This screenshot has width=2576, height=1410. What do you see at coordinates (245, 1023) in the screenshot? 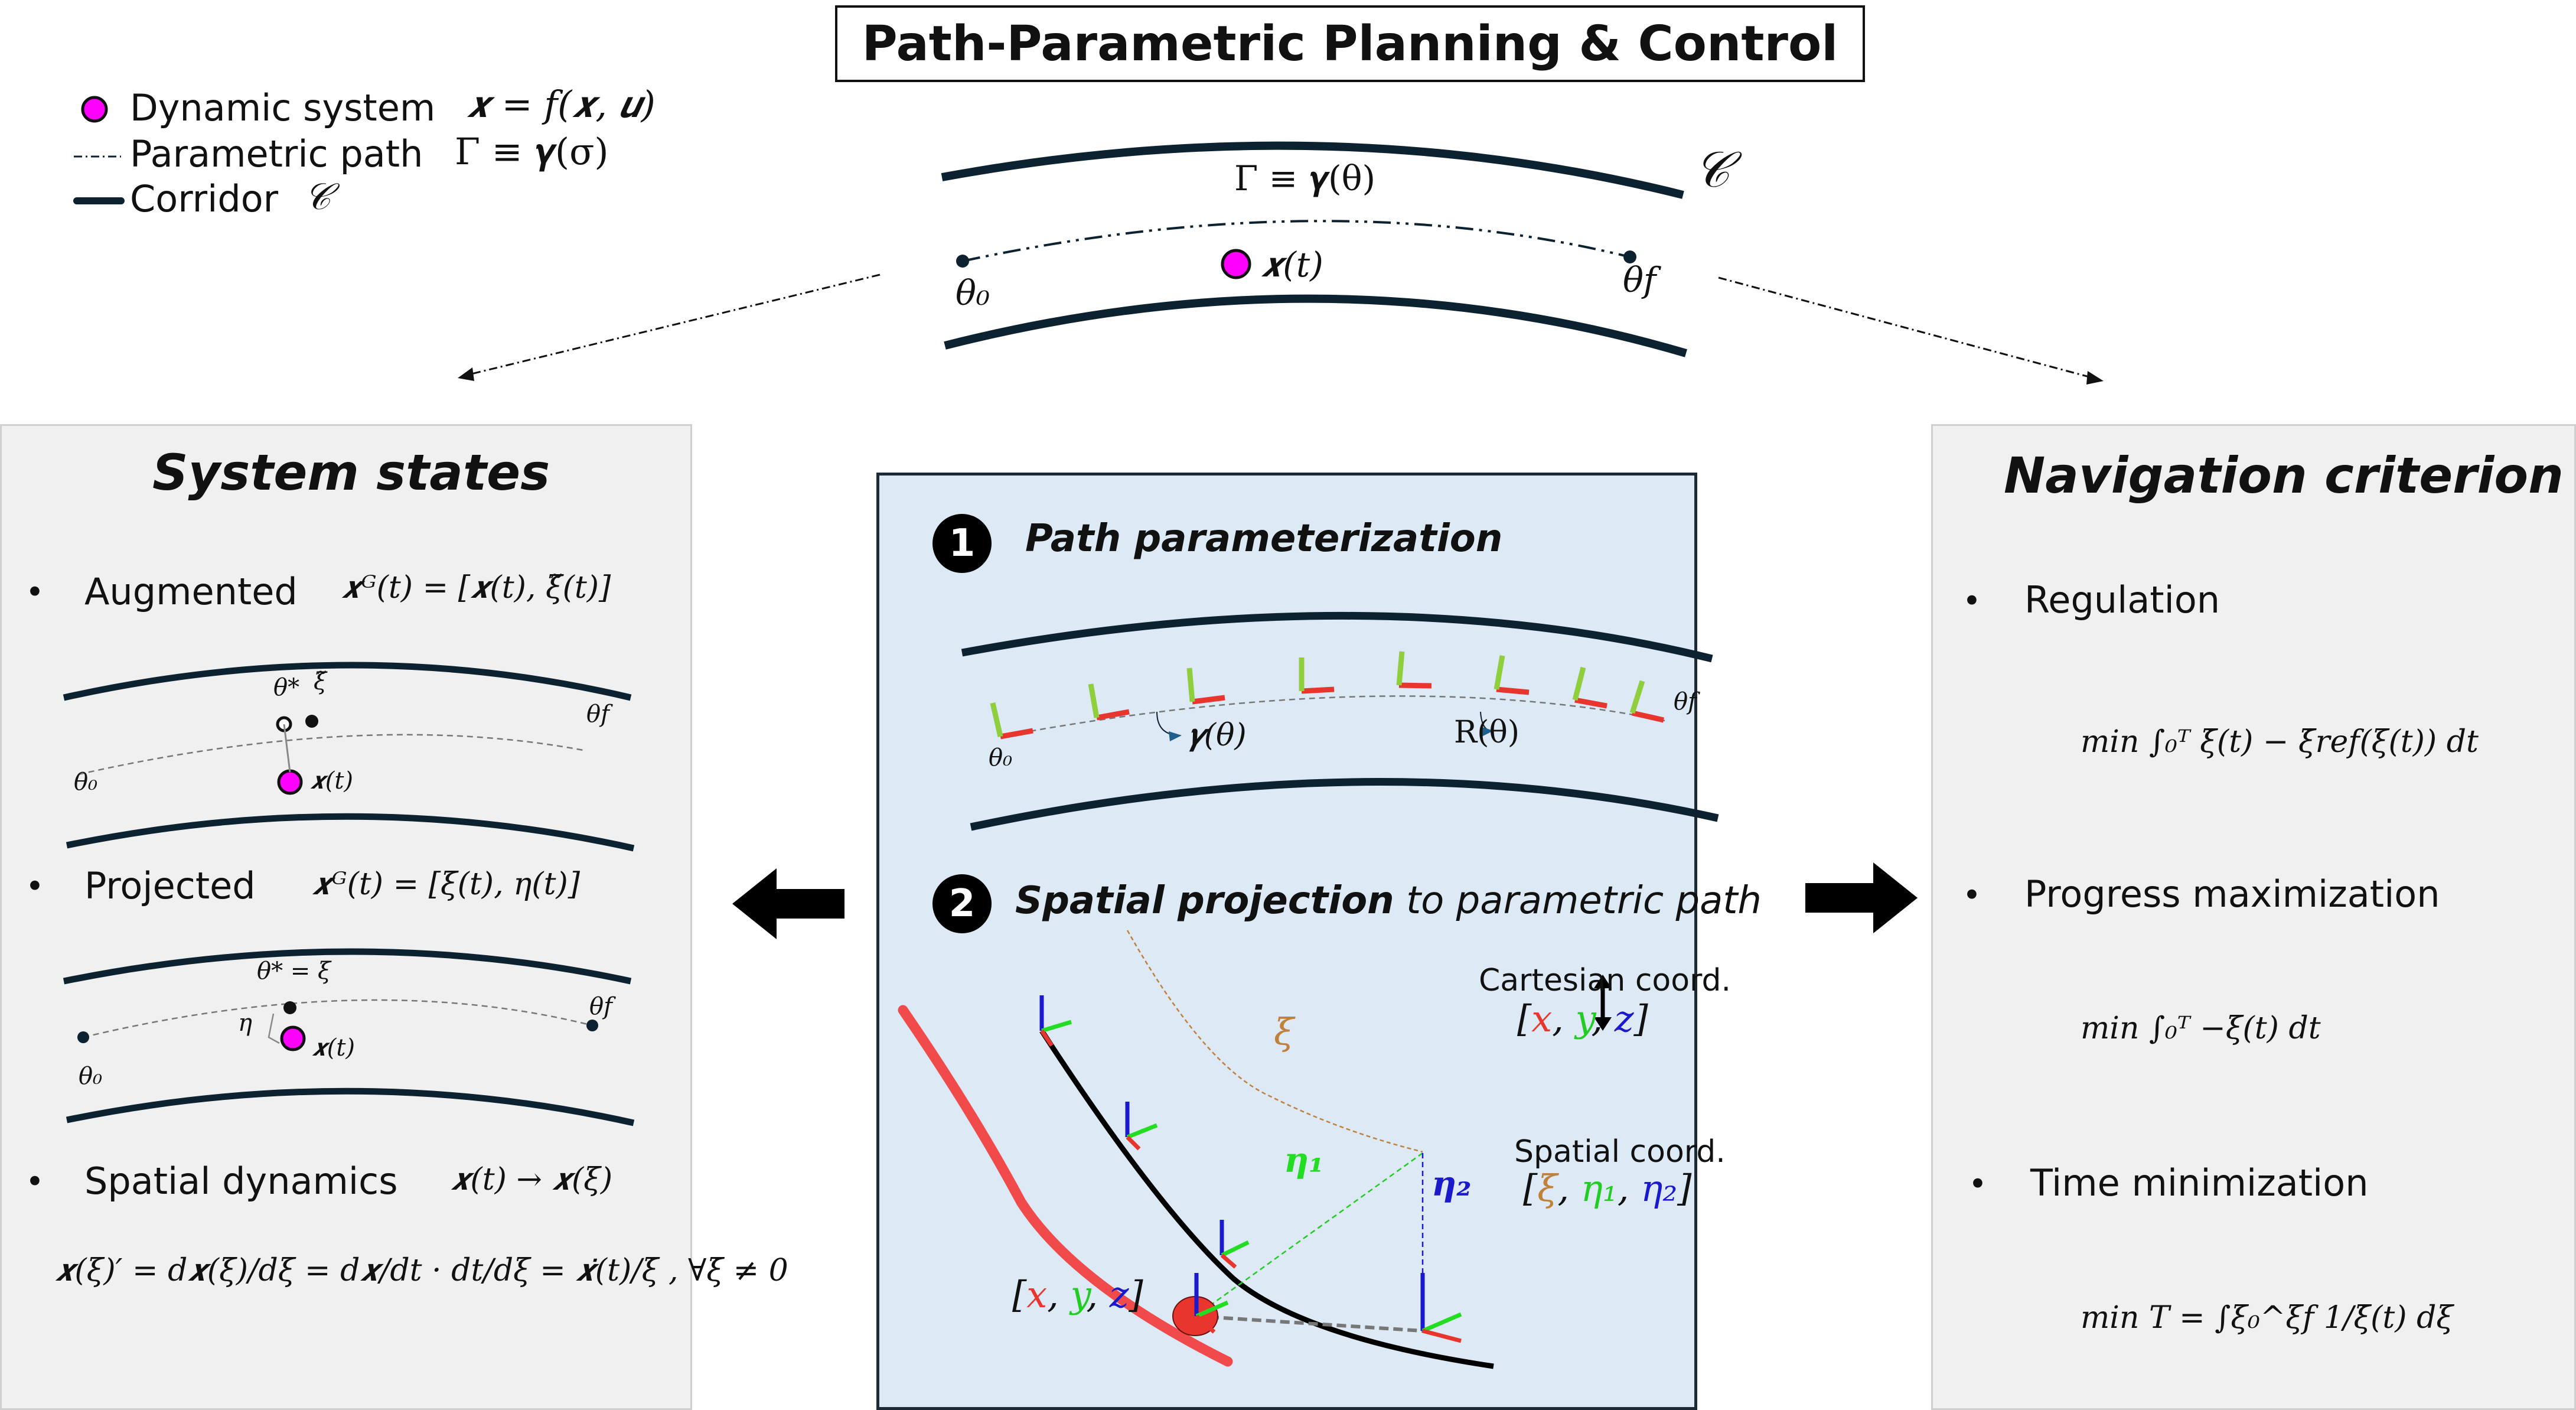
I see `projected-eta: η` at bounding box center [245, 1023].